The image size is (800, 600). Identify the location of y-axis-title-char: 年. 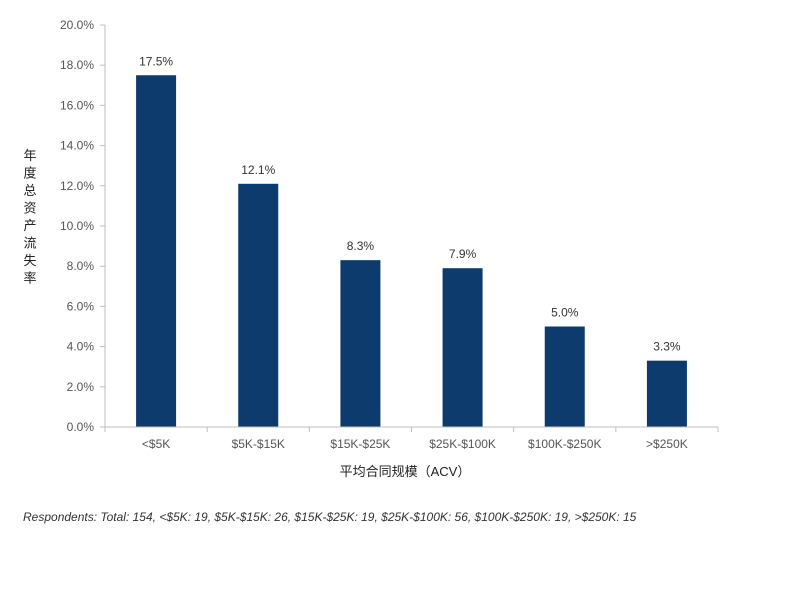
(29, 155).